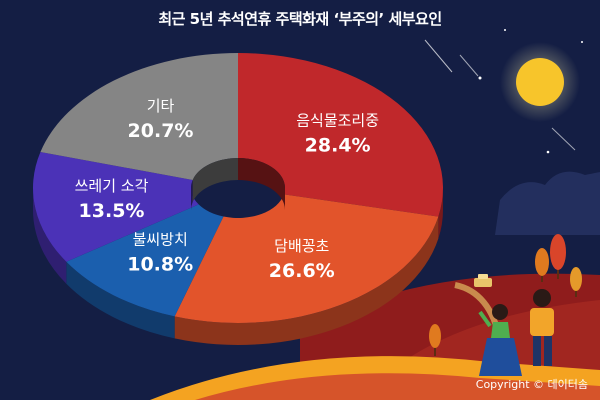 This screenshot has height=400, width=600. Describe the element at coordinates (112, 211) in the screenshot. I see `slice-value-3: 13.5%` at that location.